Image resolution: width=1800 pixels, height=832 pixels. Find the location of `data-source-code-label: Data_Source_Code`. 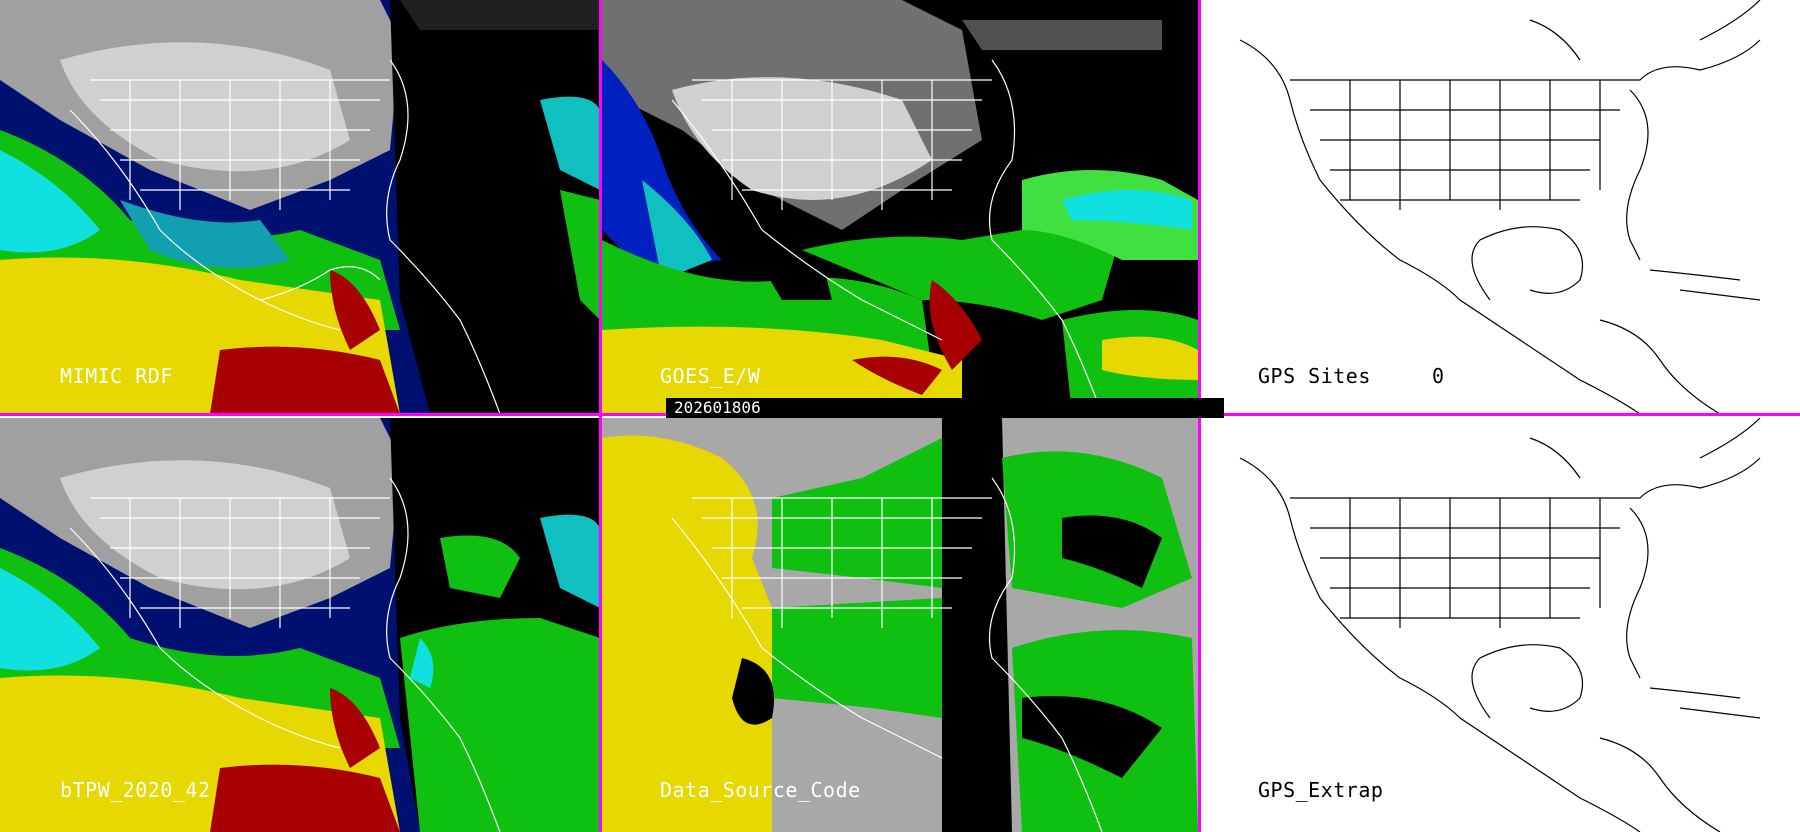

data-source-code-label: Data_Source_Code is located at coordinates (760, 790).